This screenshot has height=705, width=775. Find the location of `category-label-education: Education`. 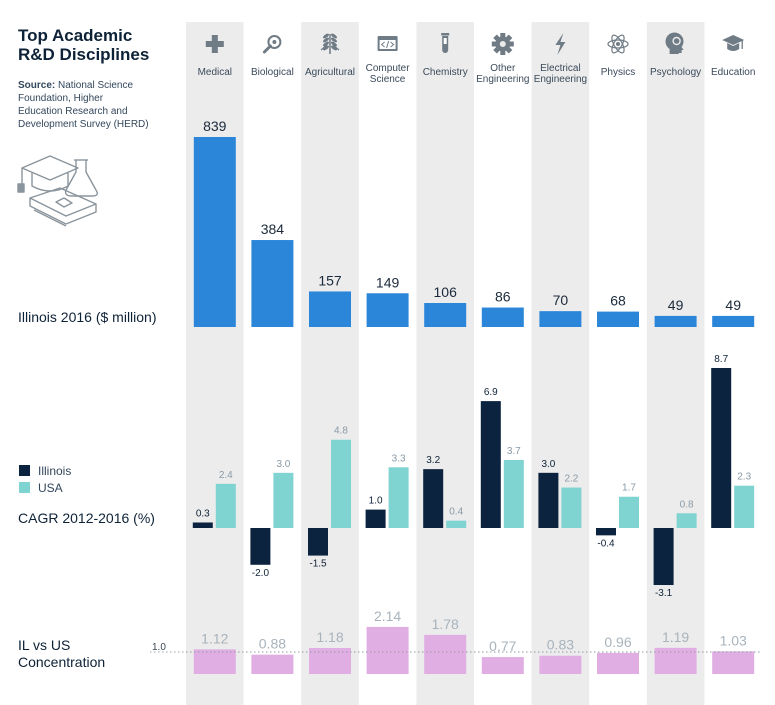

category-label-education: Education is located at coordinates (733, 72).